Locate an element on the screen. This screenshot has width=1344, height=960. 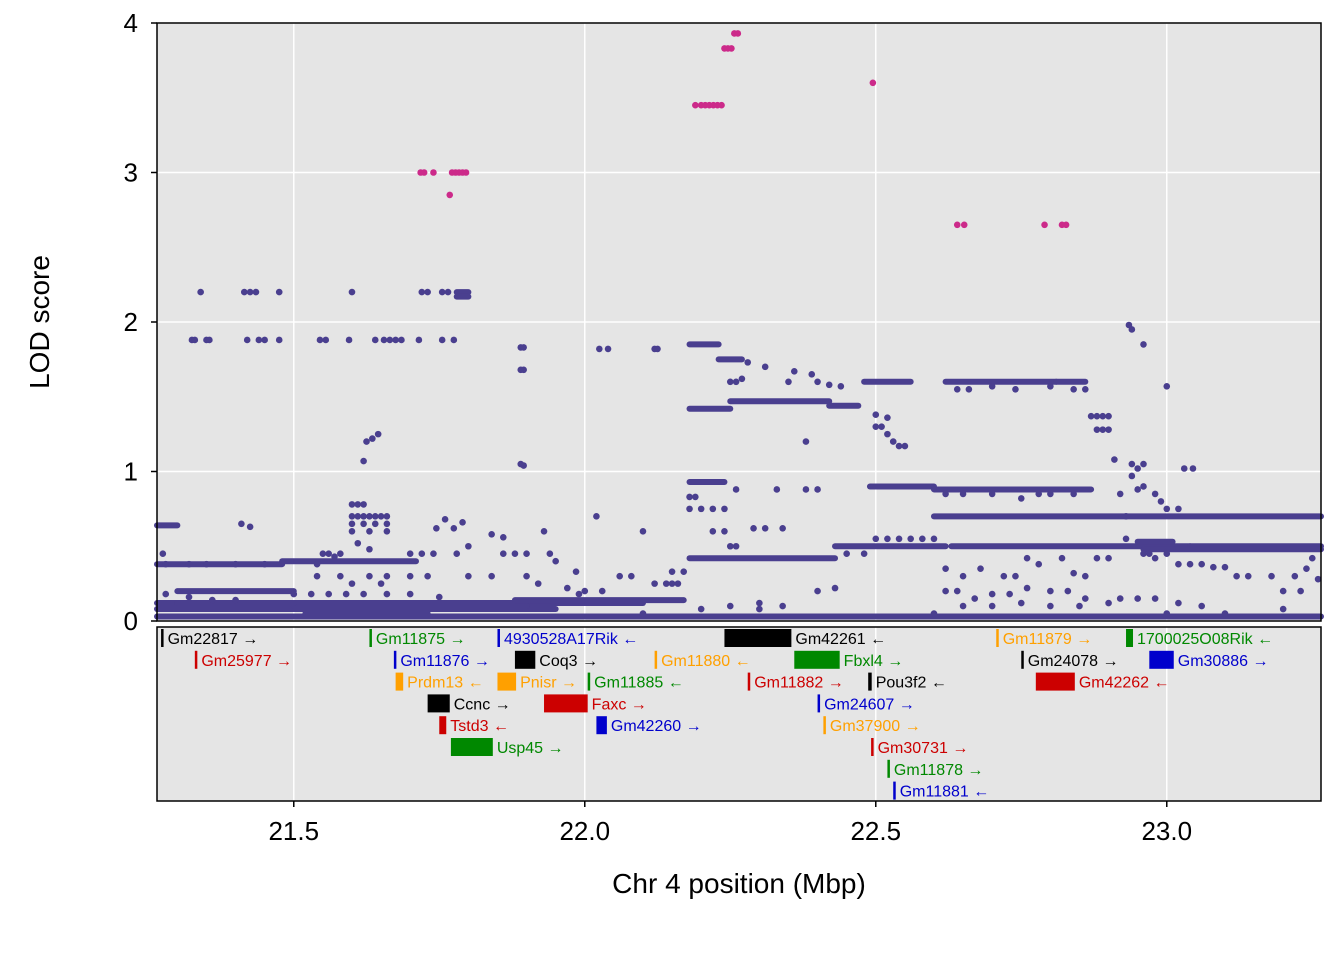
gene-label: Gm42262 ← is located at coordinates (1124, 683).